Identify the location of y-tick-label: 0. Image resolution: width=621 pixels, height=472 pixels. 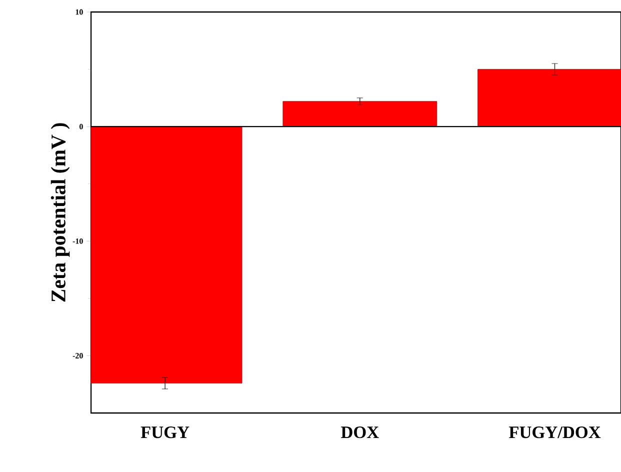
(81, 127).